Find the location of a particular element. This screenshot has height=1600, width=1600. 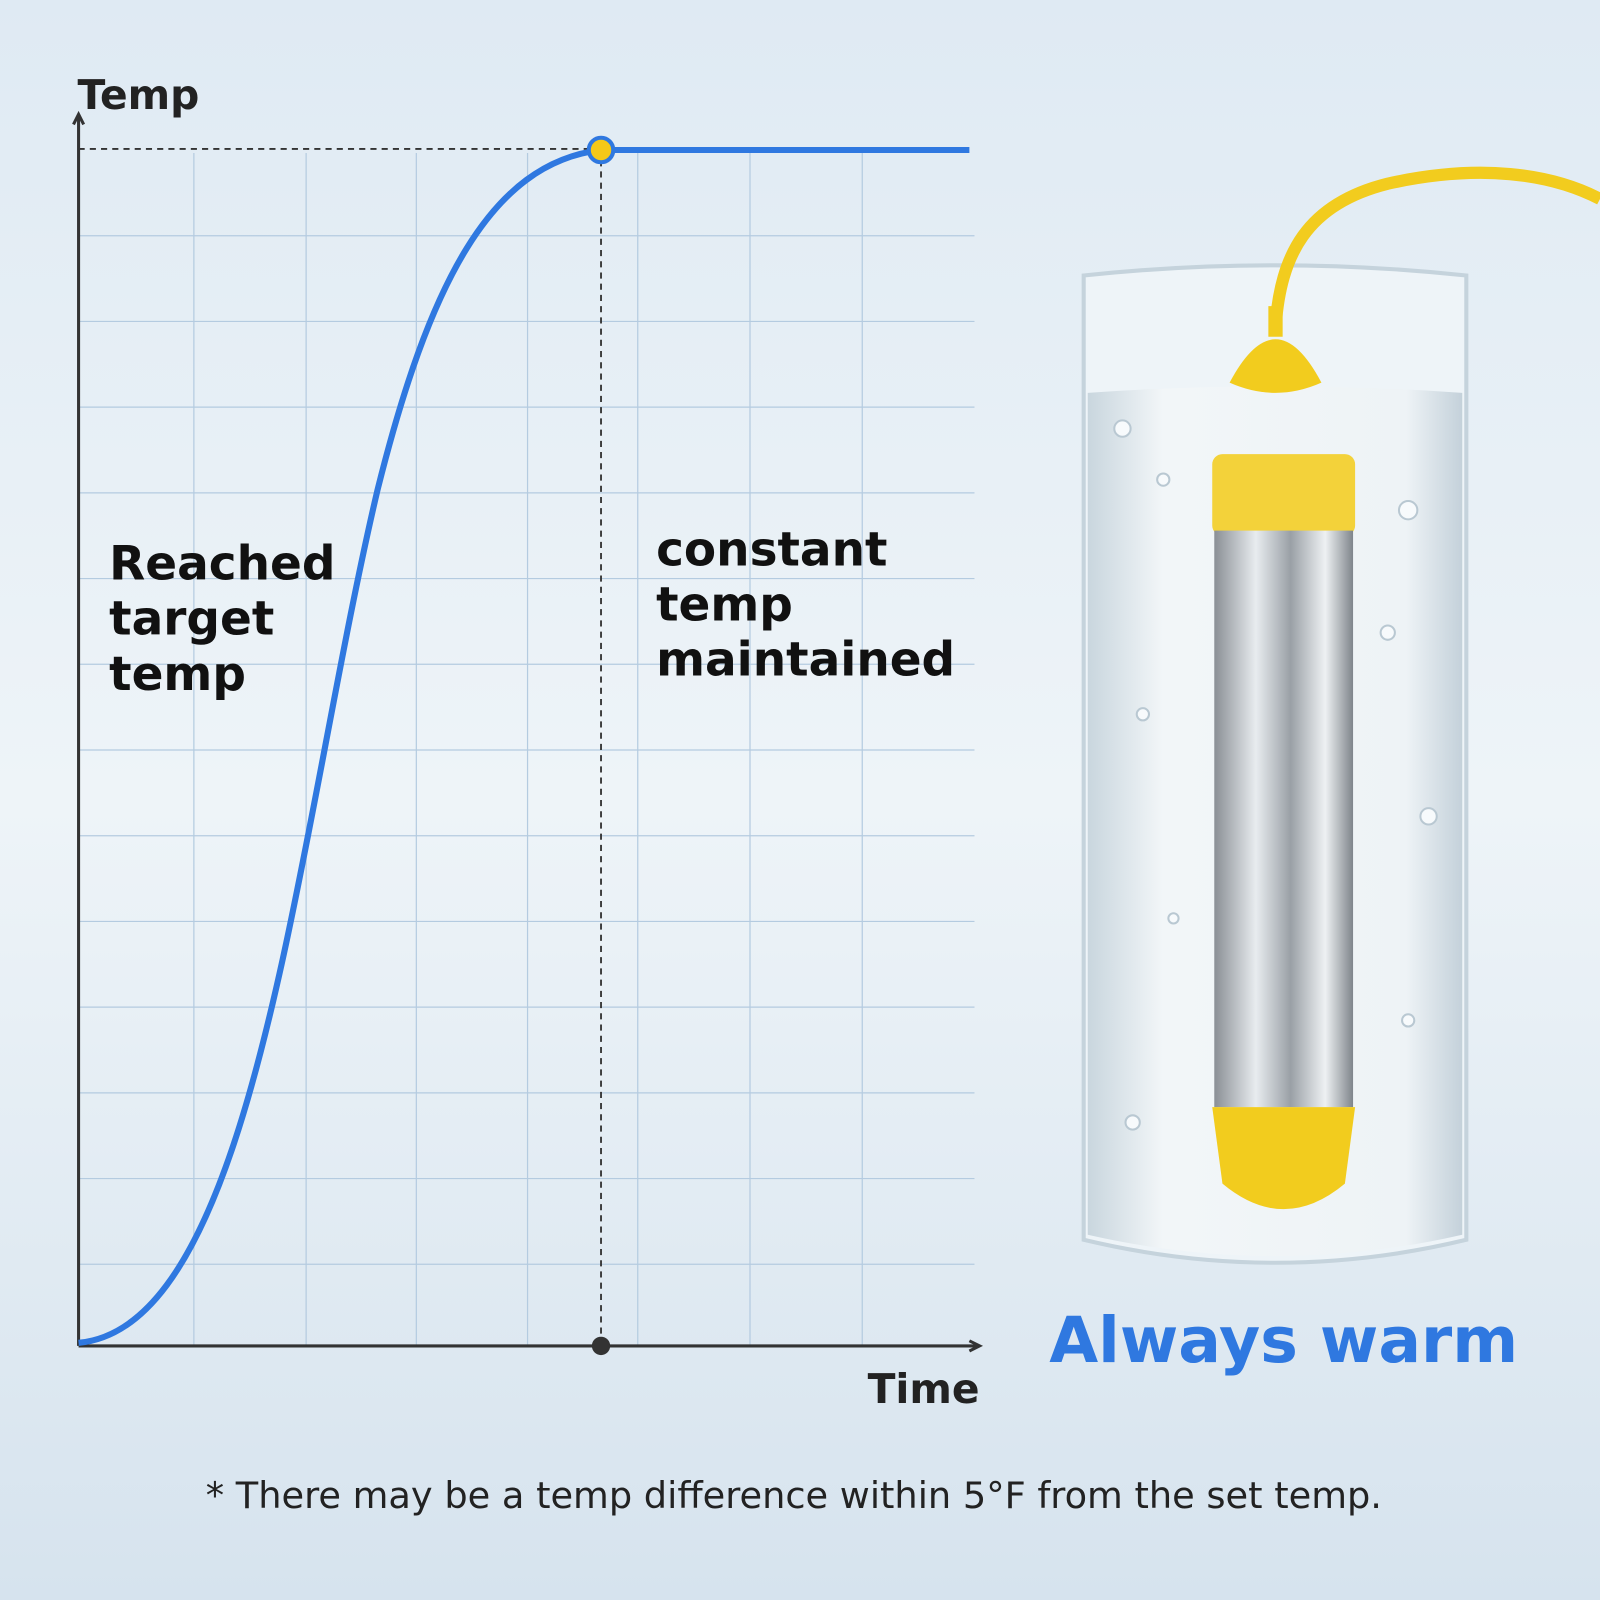

left-note: Reached is located at coordinates (222, 564).